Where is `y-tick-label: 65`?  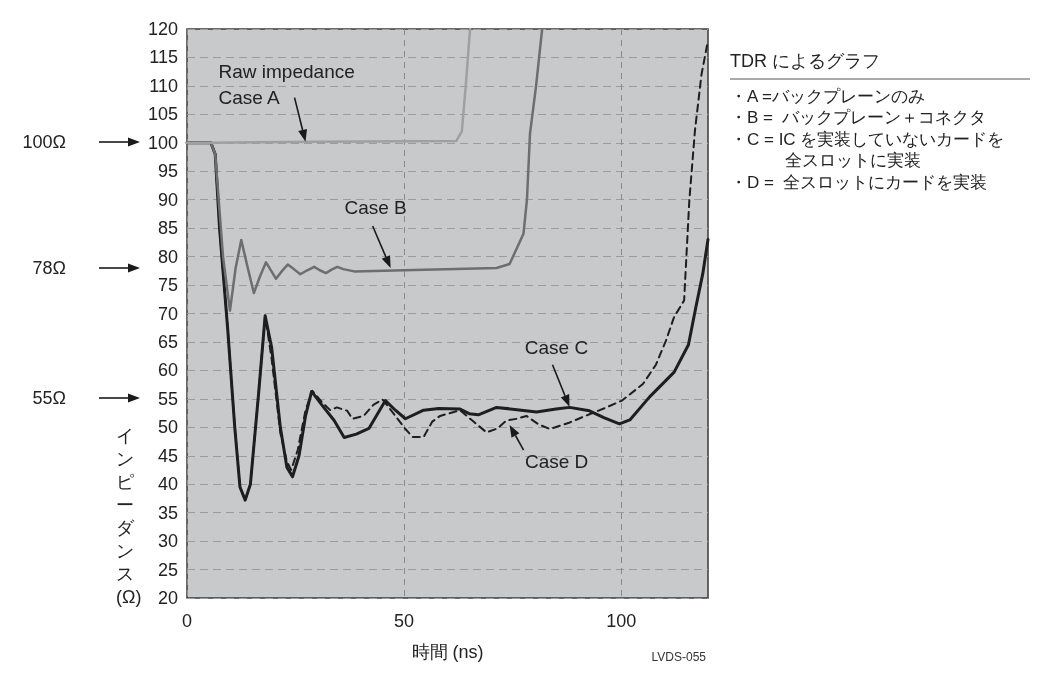
y-tick-label: 65 is located at coordinates (167, 341).